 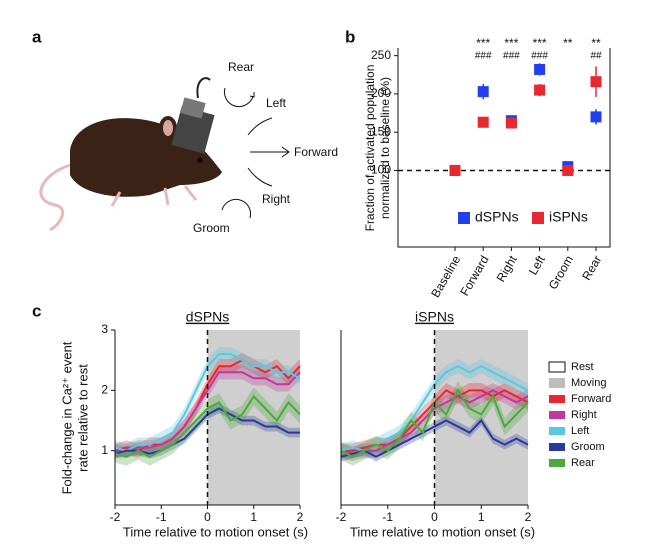 What do you see at coordinates (276, 103) in the screenshot?
I see `behavior-label: Left` at bounding box center [276, 103].